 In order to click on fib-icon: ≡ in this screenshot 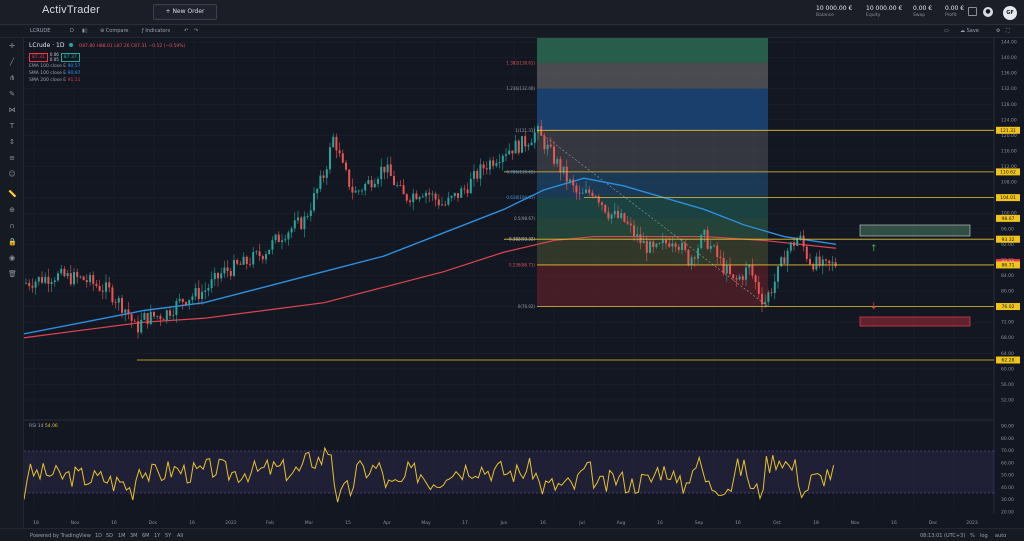, I will do `click(12, 158)`.